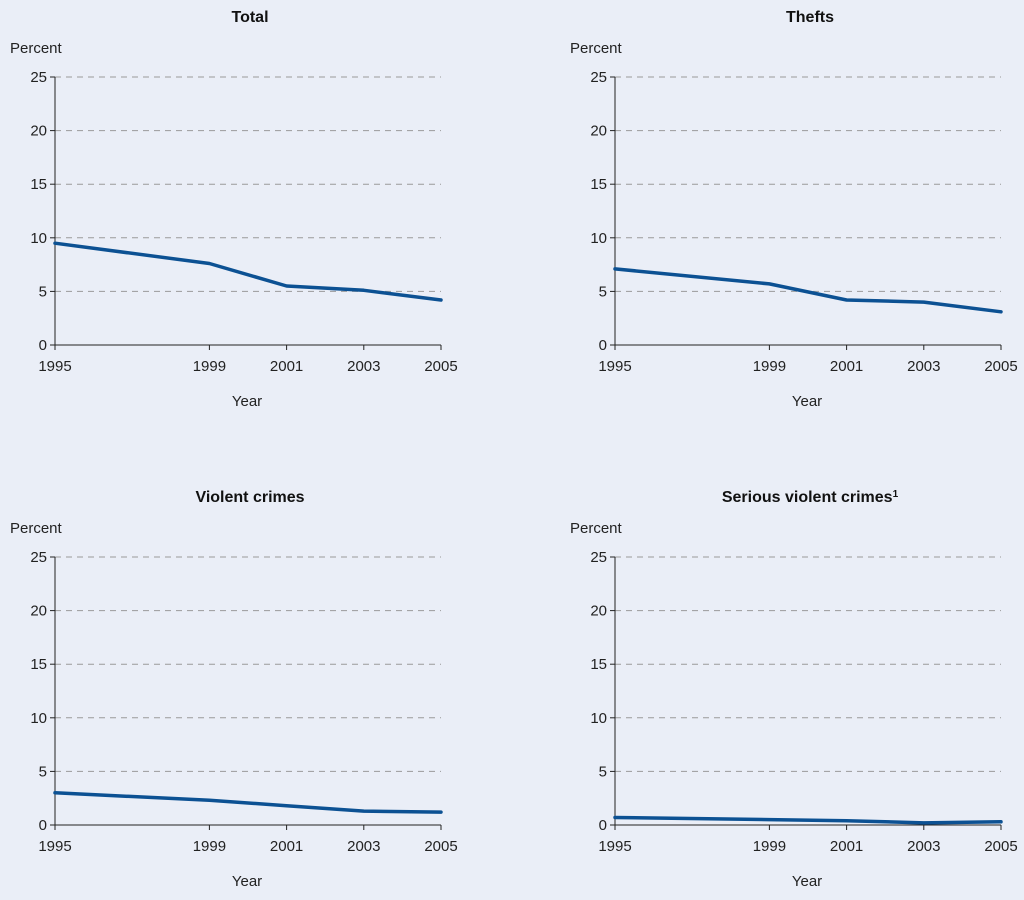 This screenshot has width=1024, height=900. What do you see at coordinates (249, 497) in the screenshot?
I see `chart-title: Violent crimes` at bounding box center [249, 497].